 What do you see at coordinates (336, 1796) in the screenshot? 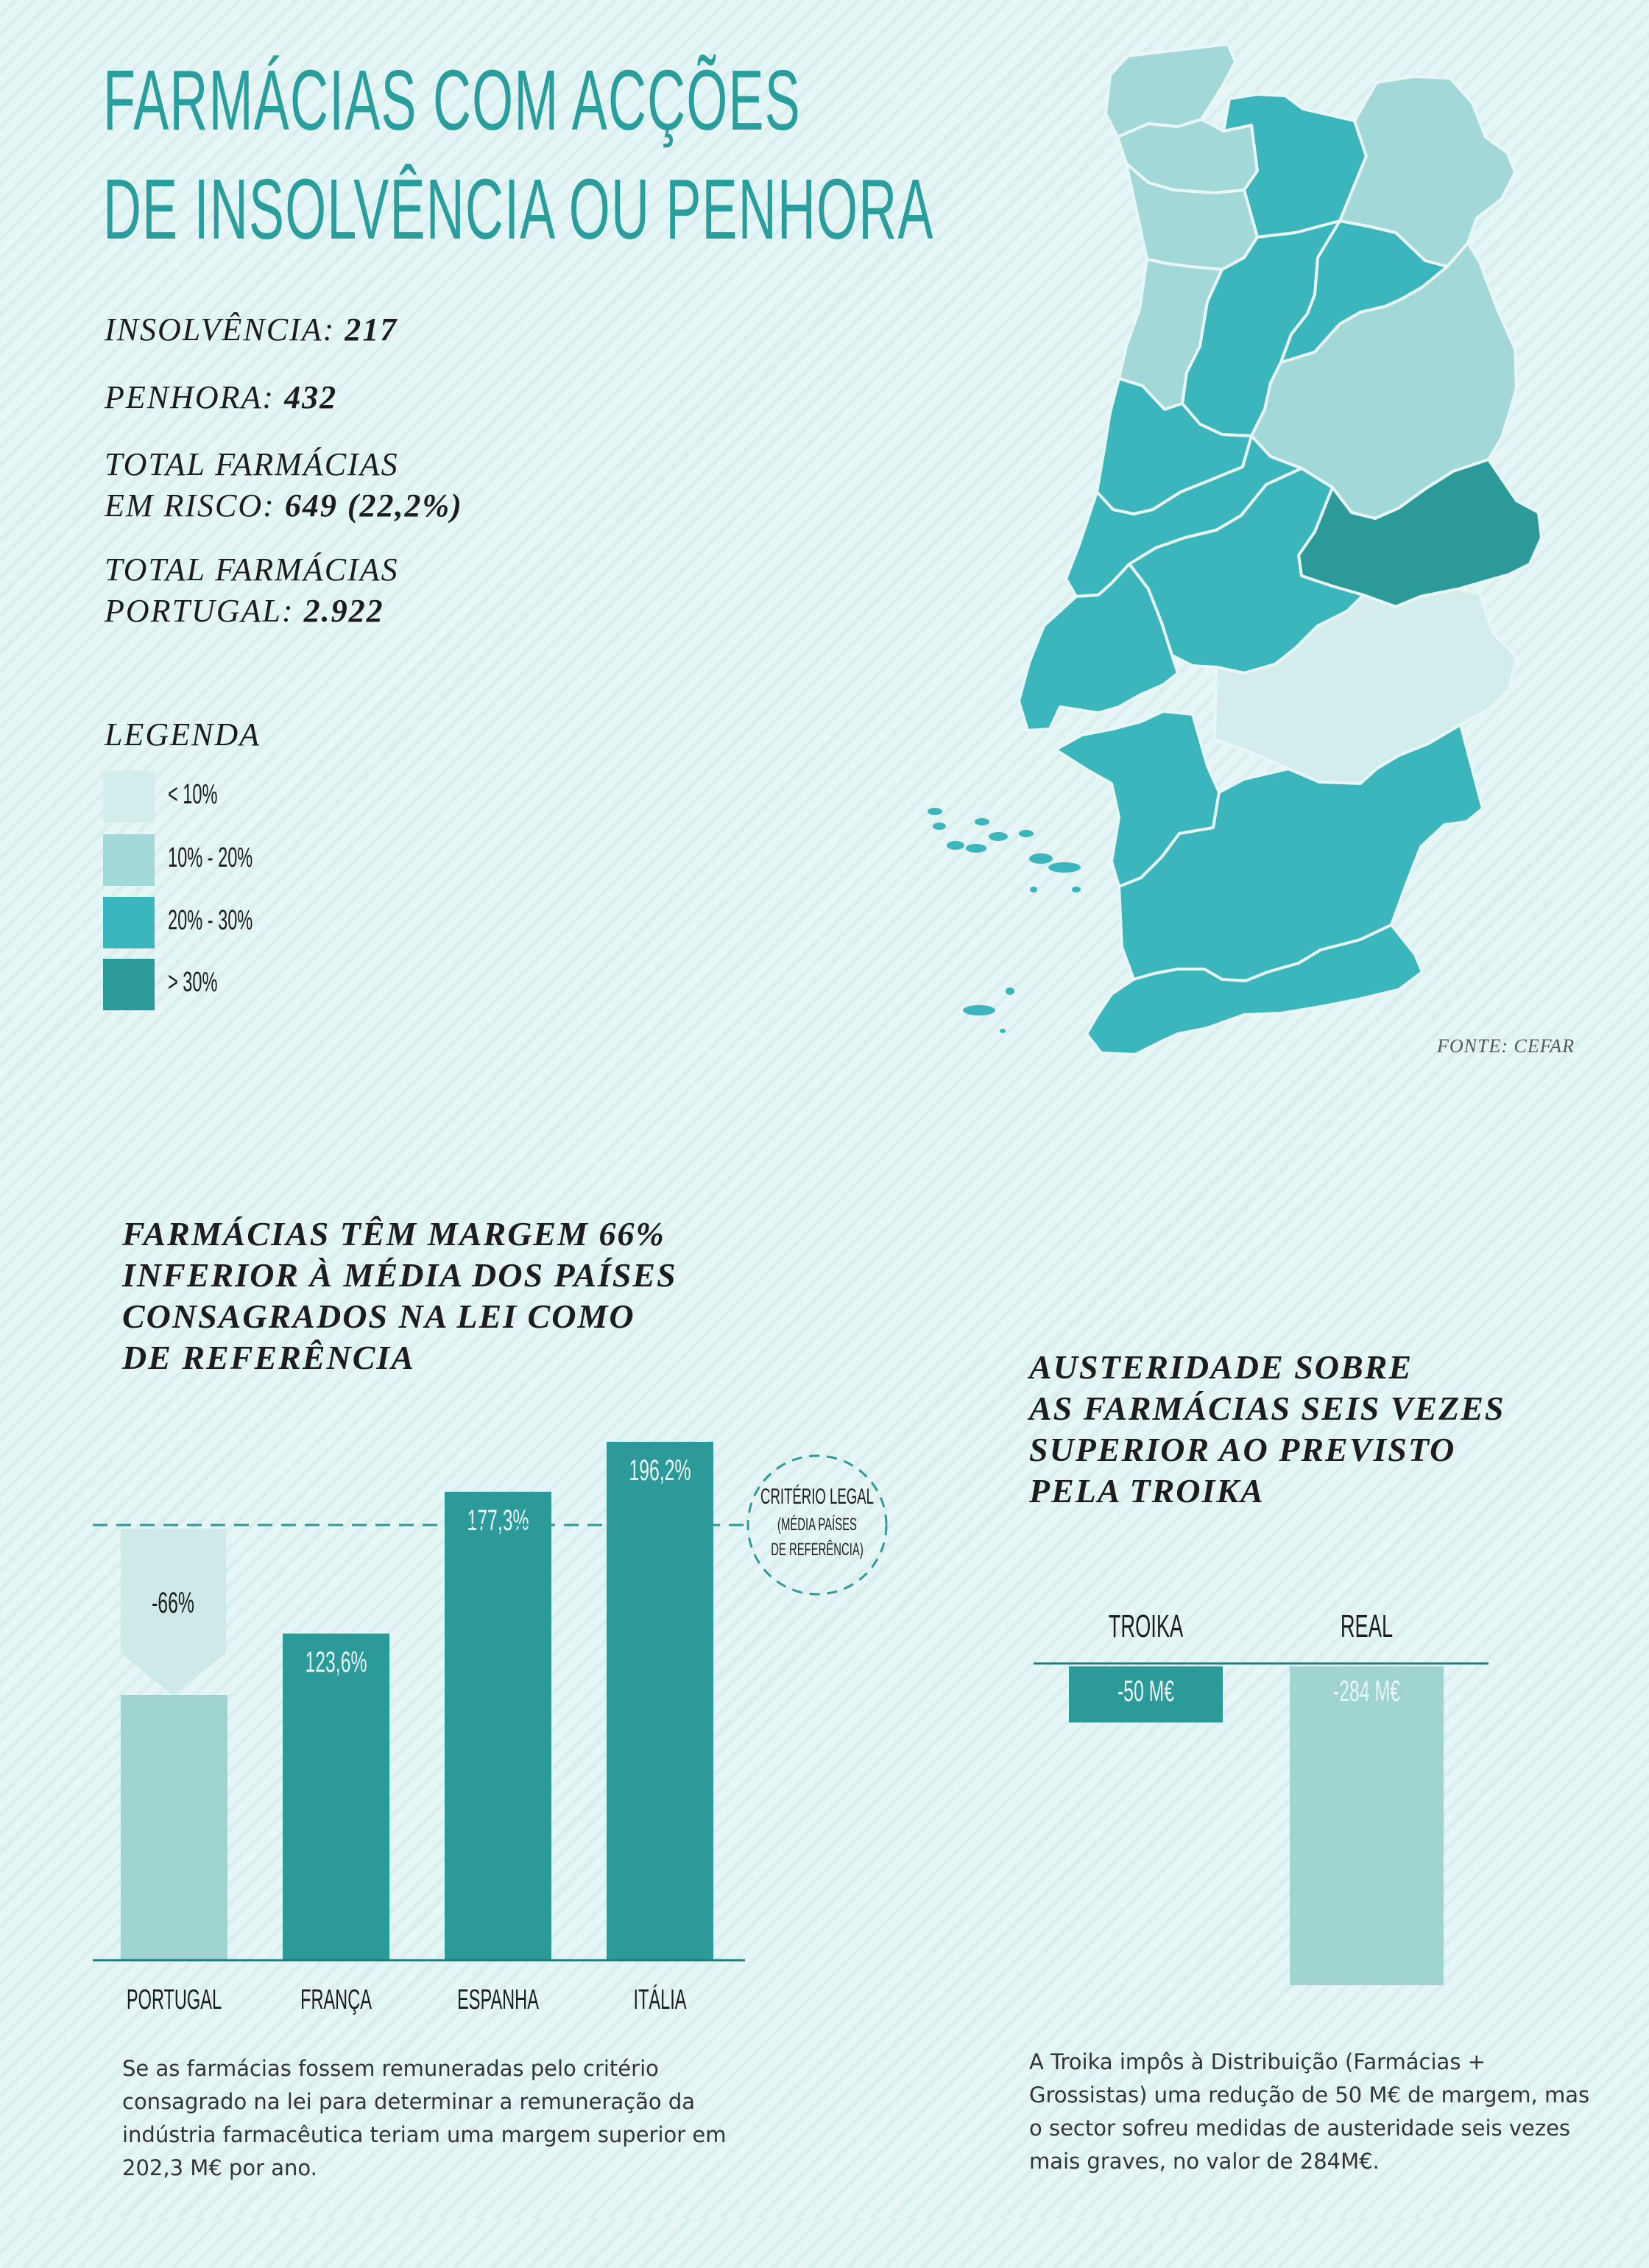
I see `bar-franca` at bounding box center [336, 1796].